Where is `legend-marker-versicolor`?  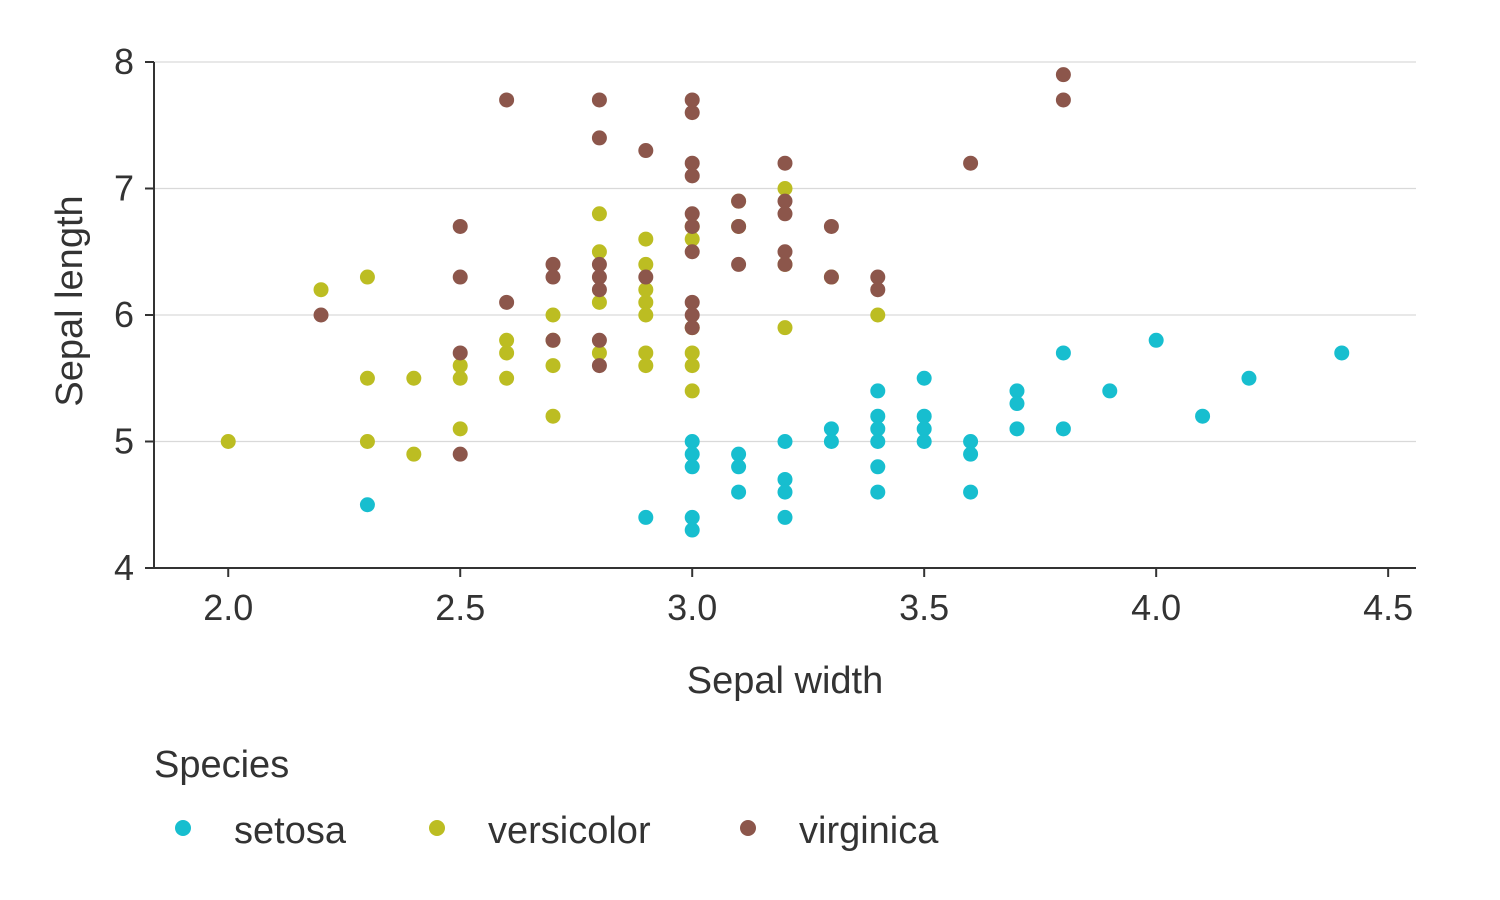 legend-marker-versicolor is located at coordinates (437, 828).